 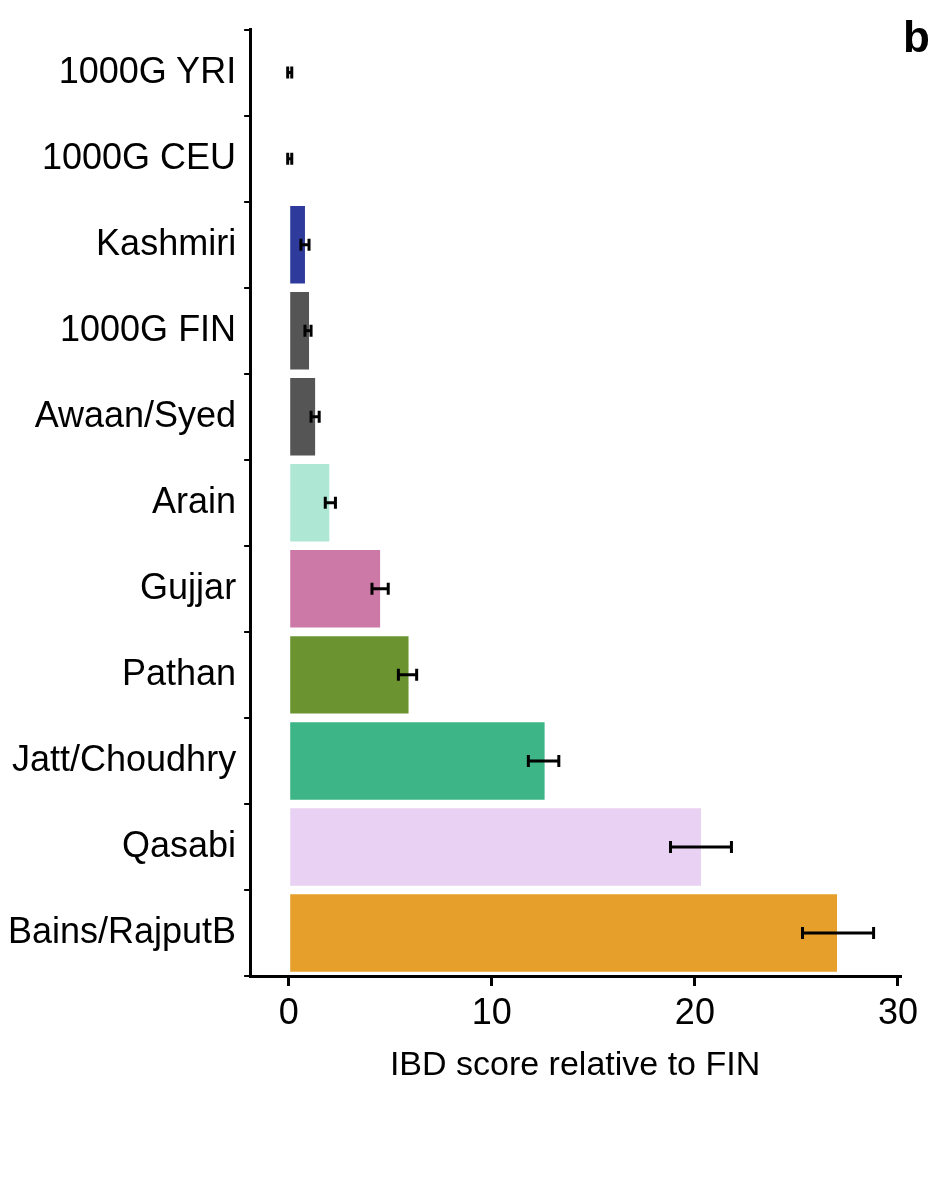 I want to click on y-tick-label: Jatt/Choudhry, so click(x=124, y=758).